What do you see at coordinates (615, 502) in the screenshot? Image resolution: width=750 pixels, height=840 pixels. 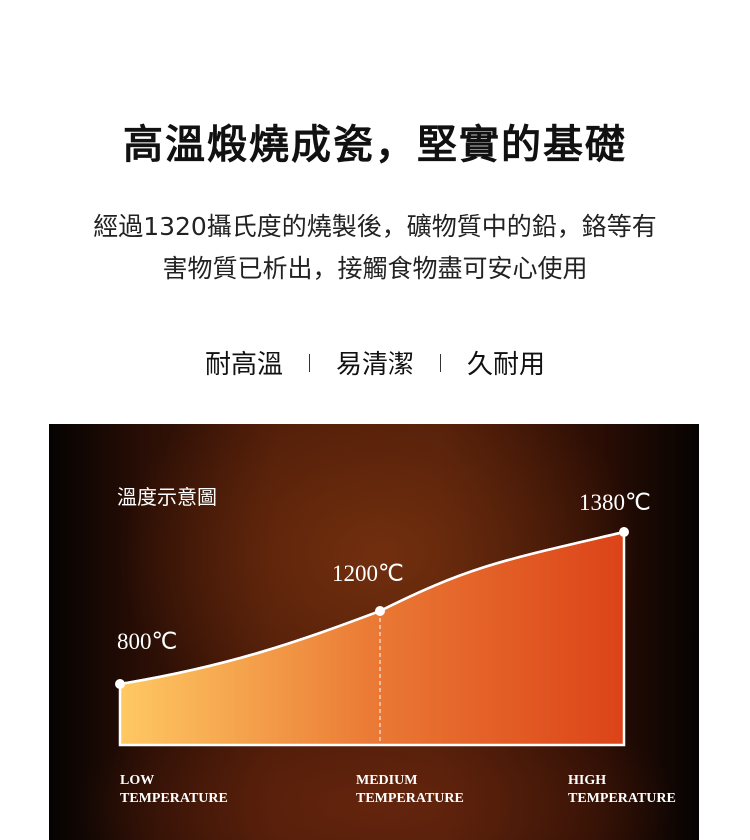 I see `data-label: 1380℃` at bounding box center [615, 502].